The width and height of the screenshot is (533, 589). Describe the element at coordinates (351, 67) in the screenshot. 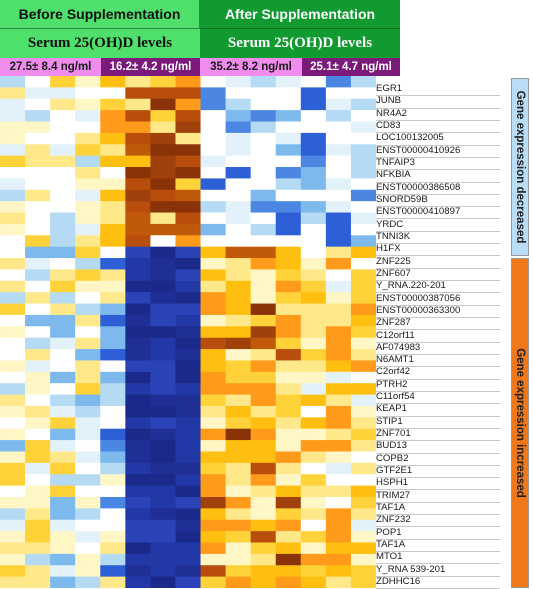

I see `level-group-4: 25.1± 4.7 ng/ml` at that location.